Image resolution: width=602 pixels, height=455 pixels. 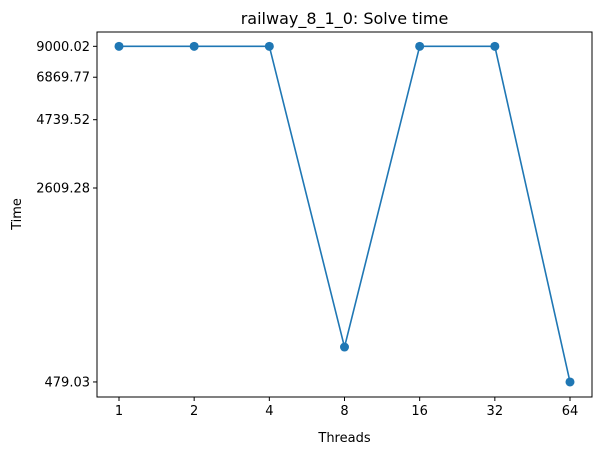 What do you see at coordinates (63, 78) in the screenshot?
I see `y-tick-label: 6869.77` at bounding box center [63, 78].